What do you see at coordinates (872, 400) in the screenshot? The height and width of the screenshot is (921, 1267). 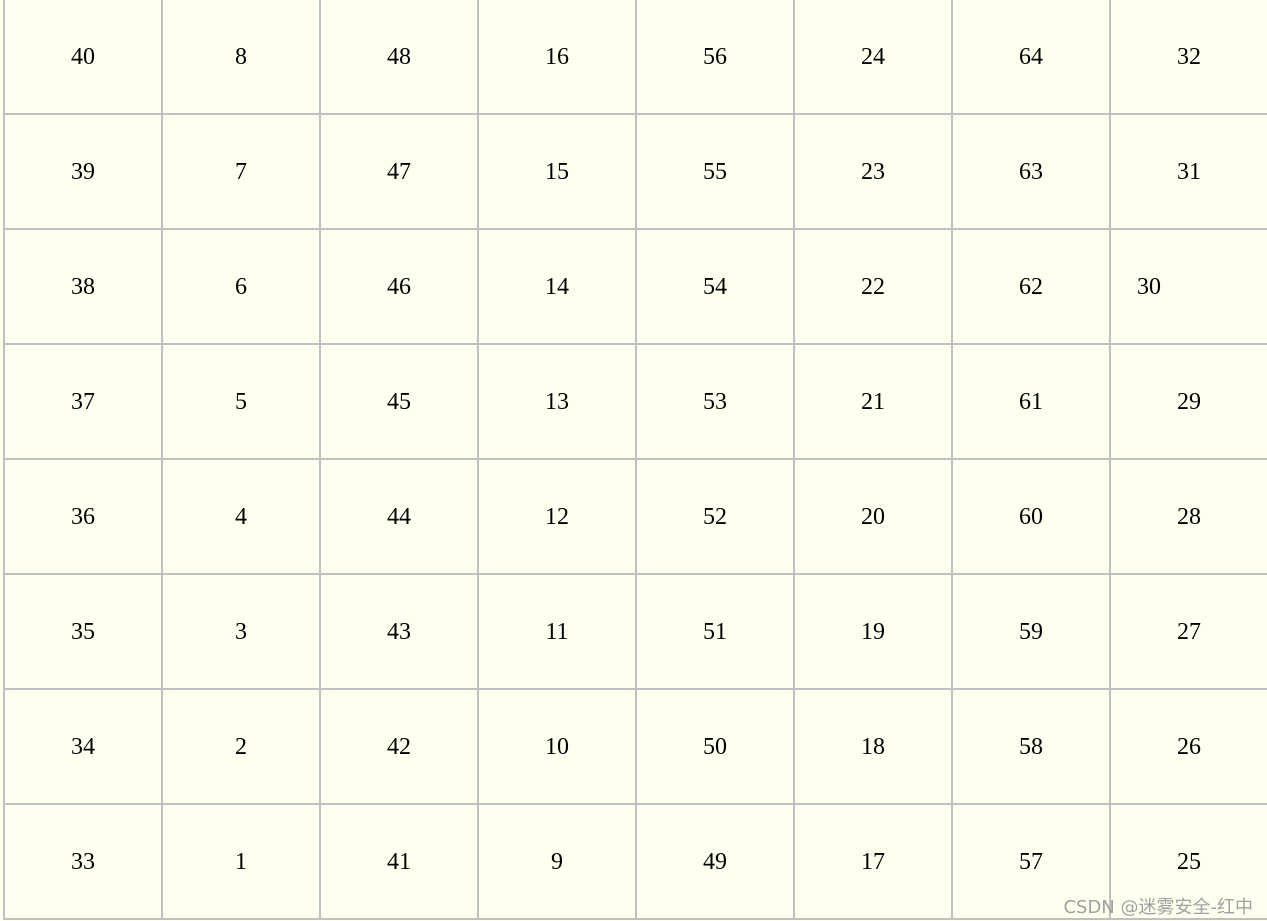 I see `table-cell: 21` at bounding box center [872, 400].